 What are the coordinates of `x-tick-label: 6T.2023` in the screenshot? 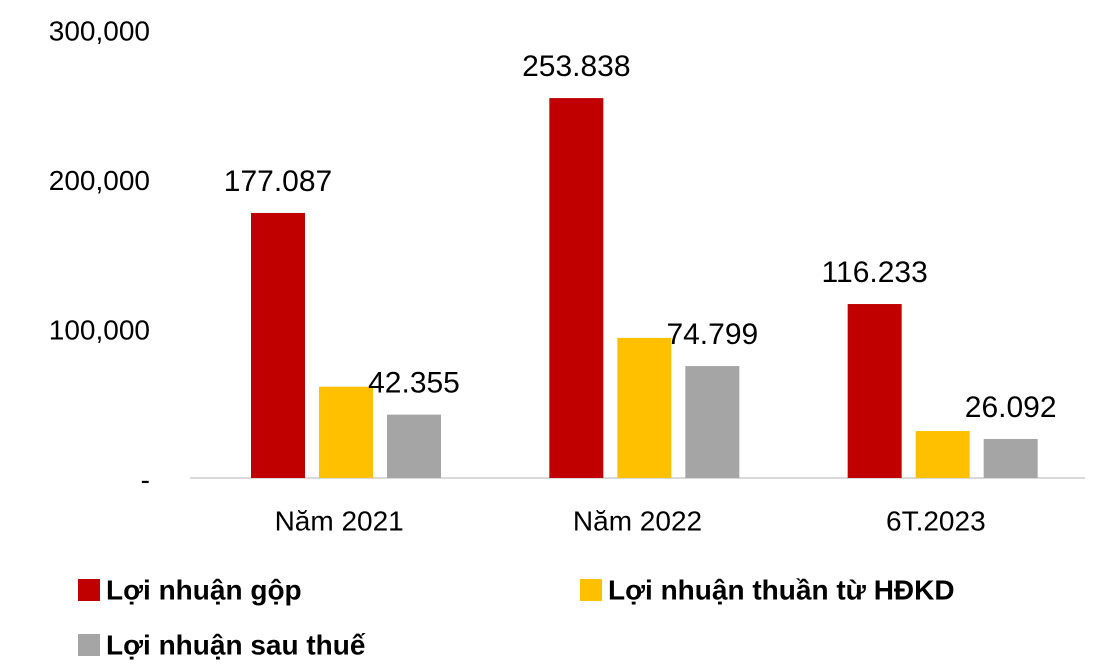 It's located at (936, 520).